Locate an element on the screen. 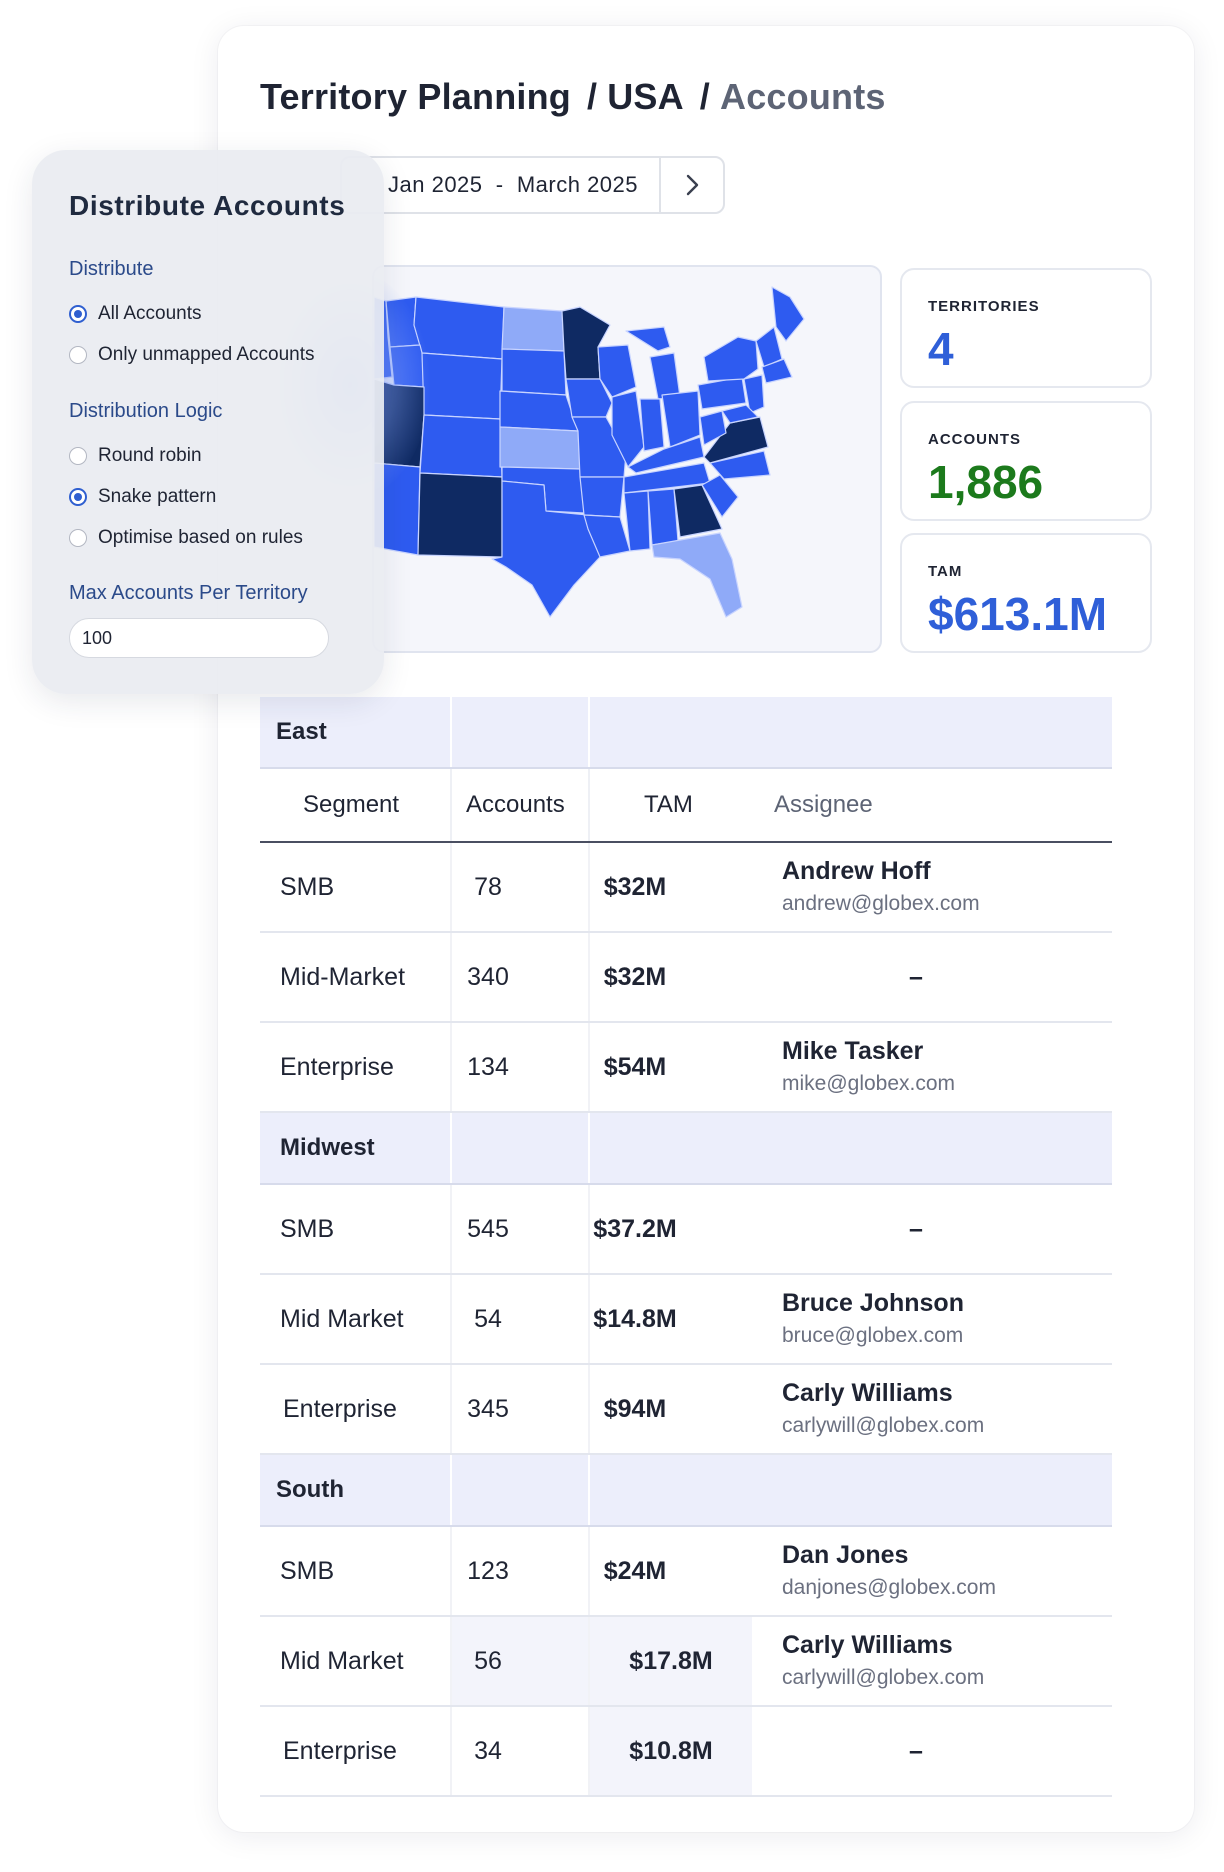 The height and width of the screenshot is (1872, 1224). table-header: Segment Accounts TAM Assignee is located at coordinates (686, 806).